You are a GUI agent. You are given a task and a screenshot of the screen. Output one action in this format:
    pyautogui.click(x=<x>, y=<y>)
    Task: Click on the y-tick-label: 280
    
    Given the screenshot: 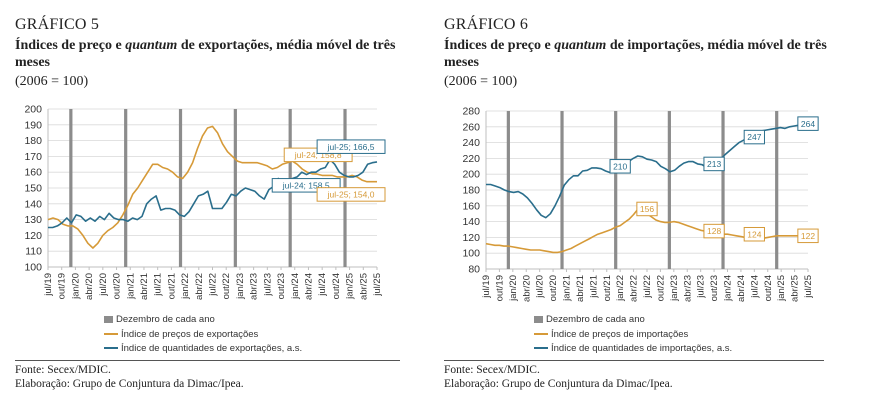 What is the action you would take?
    pyautogui.click(x=471, y=112)
    